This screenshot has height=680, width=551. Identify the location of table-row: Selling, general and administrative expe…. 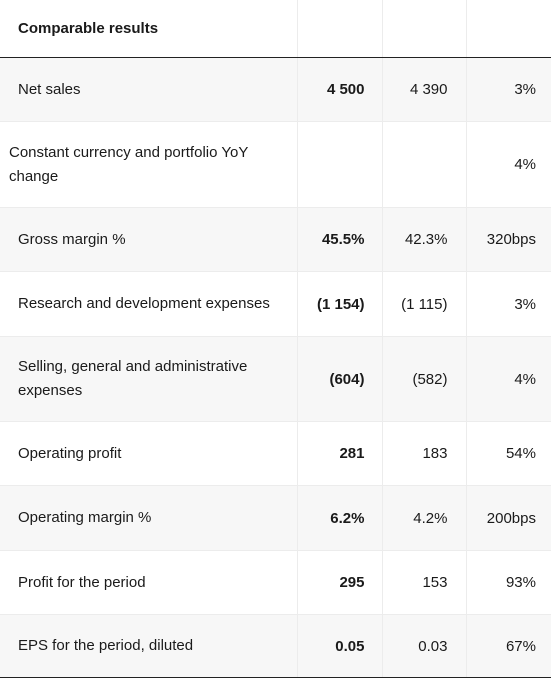
(275, 379).